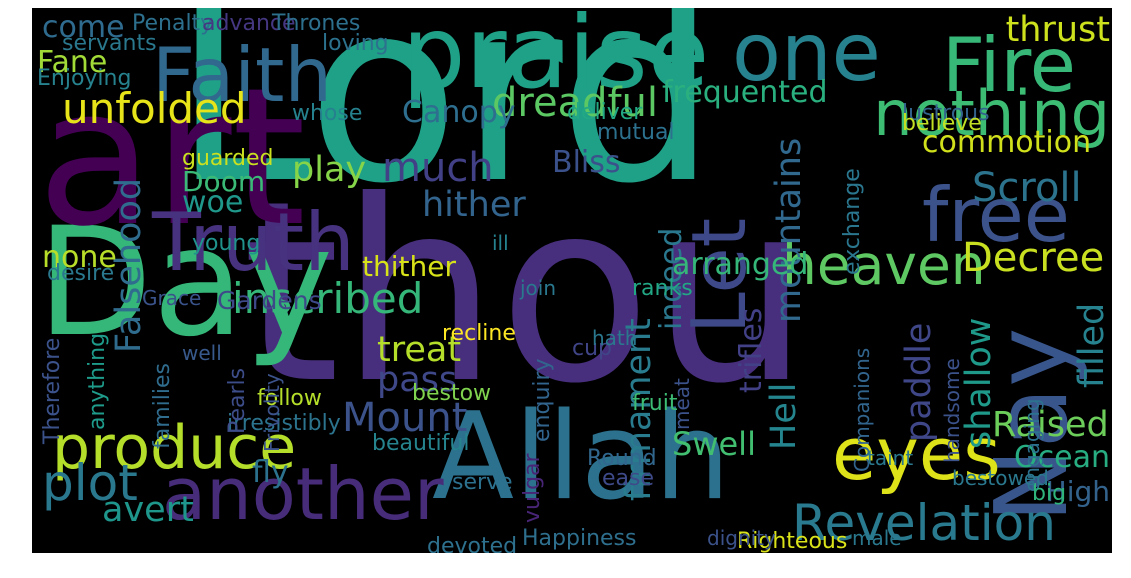 Image resolution: width=1131 pixels, height=578 pixels. I want to click on word-lustrous: lustrous, so click(946, 113).